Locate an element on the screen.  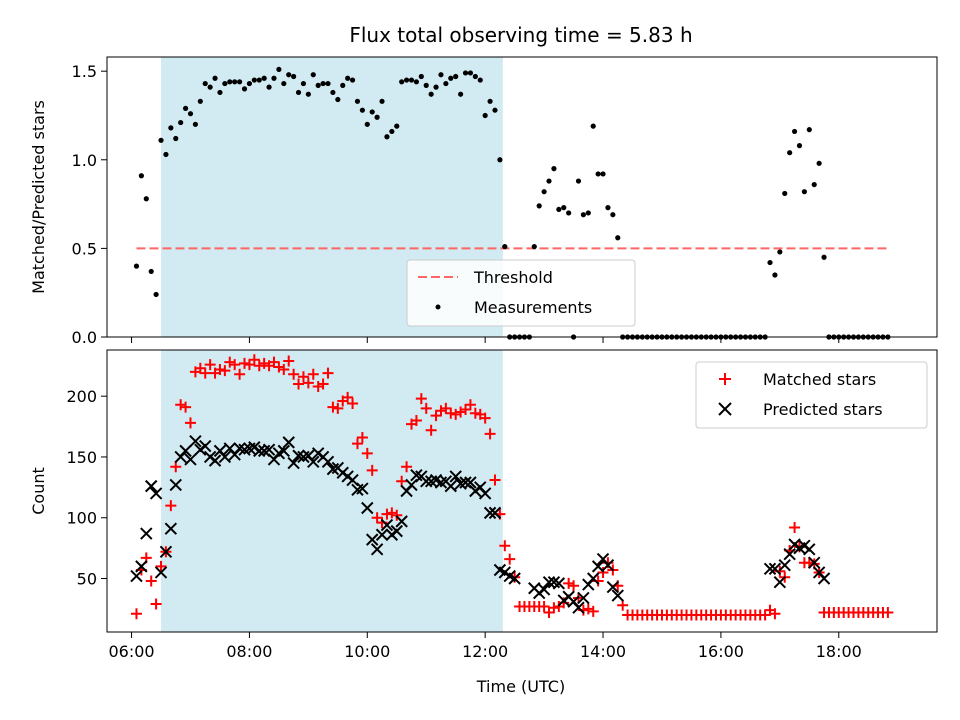
x-tick-label: 10:00 is located at coordinates (367, 651).